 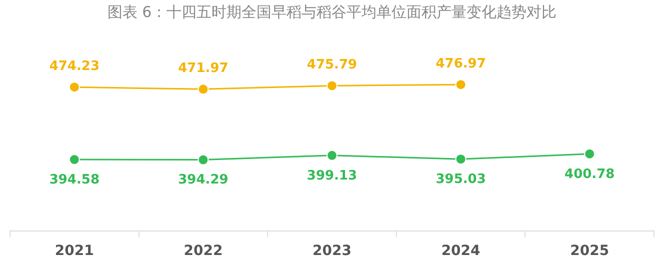 What do you see at coordinates (203, 180) in the screenshot?
I see `data-label: 394.29` at bounding box center [203, 180].